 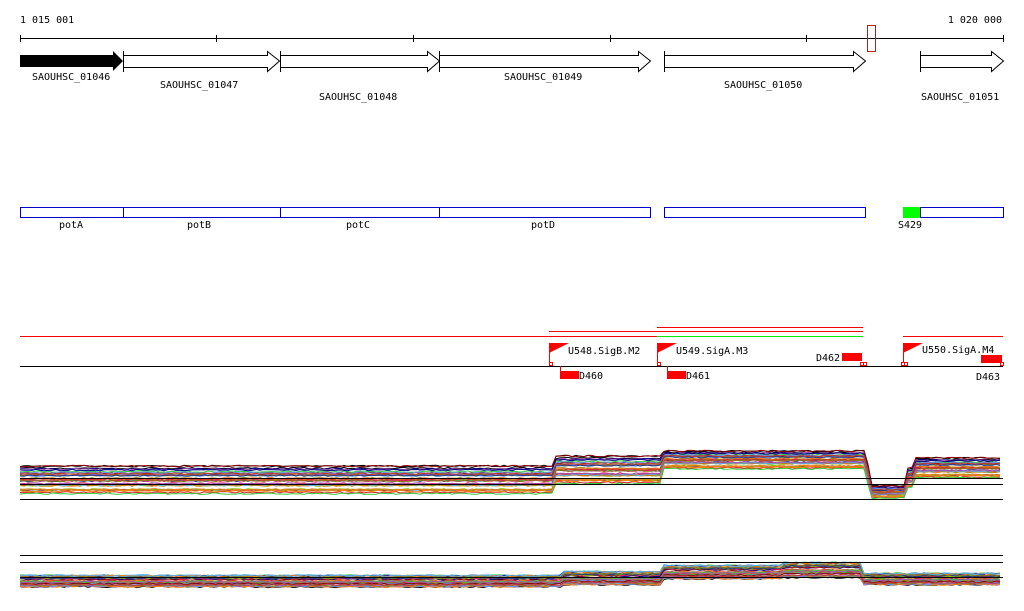 I want to click on annotation-label-potA: potA, so click(x=71, y=225).